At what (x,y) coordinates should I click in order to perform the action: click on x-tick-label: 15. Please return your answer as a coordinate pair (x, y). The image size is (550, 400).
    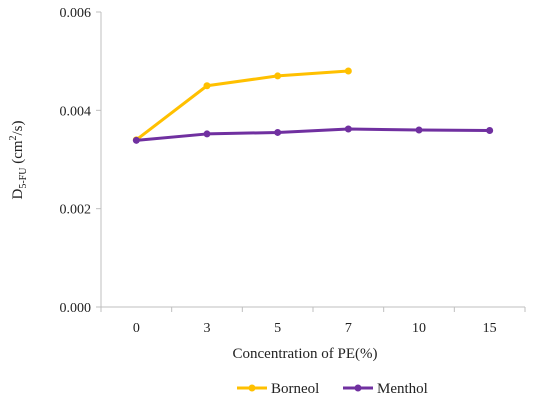
    Looking at the image, I should click on (490, 328).